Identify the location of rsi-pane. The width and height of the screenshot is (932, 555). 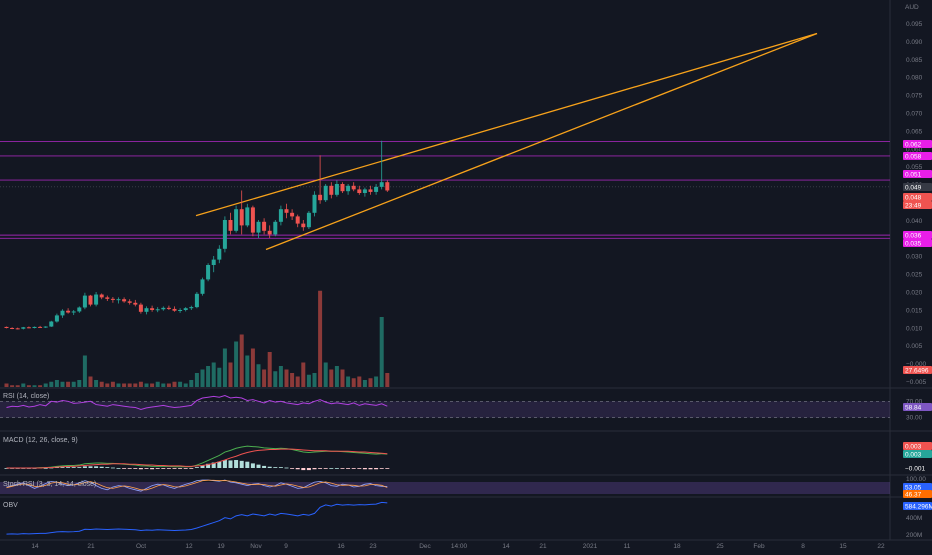
(445, 407).